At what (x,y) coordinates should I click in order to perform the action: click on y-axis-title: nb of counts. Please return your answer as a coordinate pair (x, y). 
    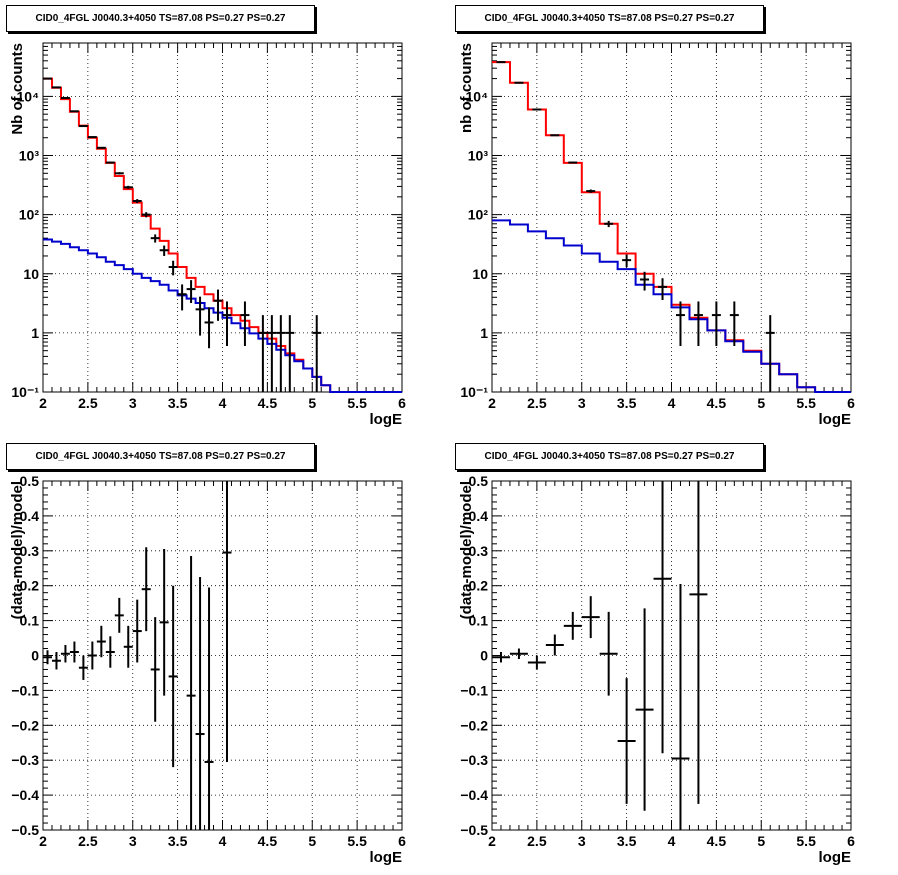
    Looking at the image, I should click on (466, 88).